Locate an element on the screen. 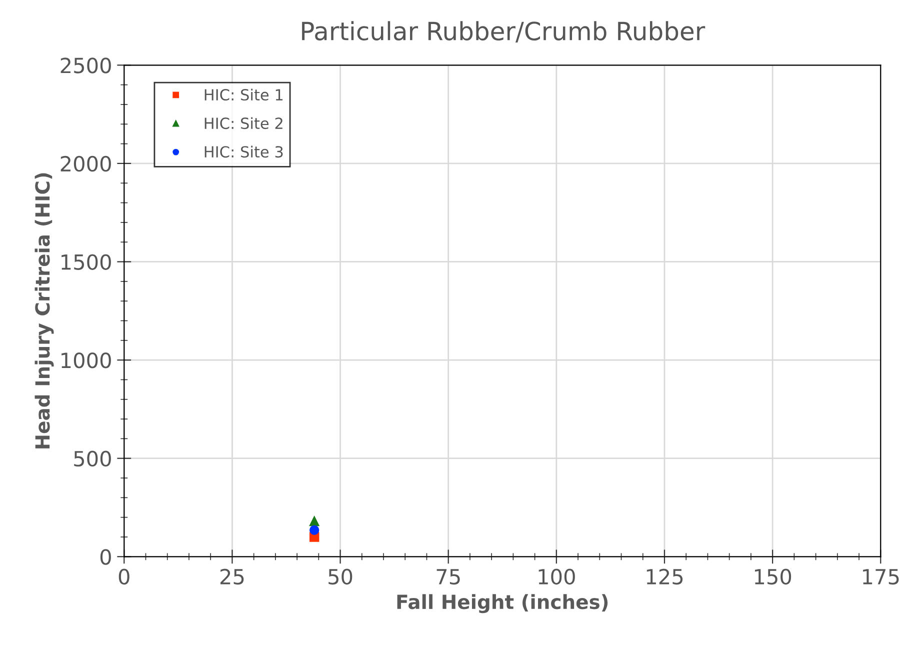  x-tick-label: 0 is located at coordinates (124, 576).